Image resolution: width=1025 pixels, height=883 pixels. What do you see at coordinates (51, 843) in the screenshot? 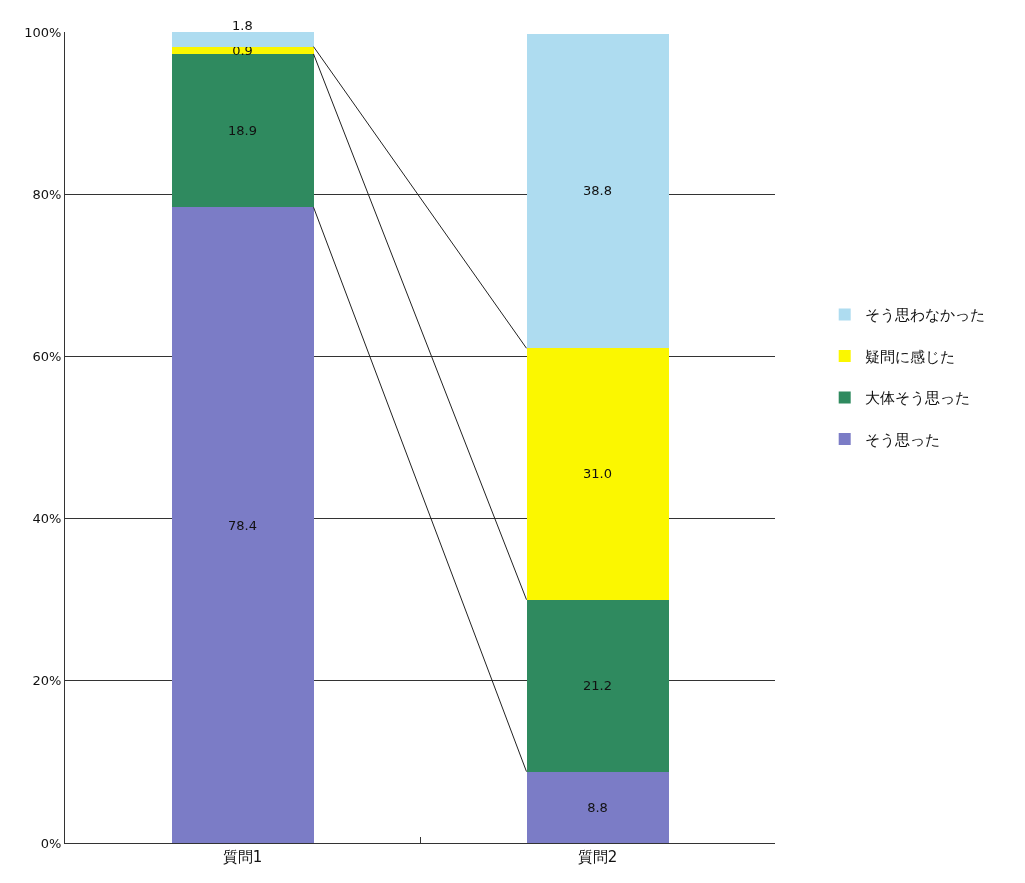
I see `y-tick-label: 0%` at bounding box center [51, 843].